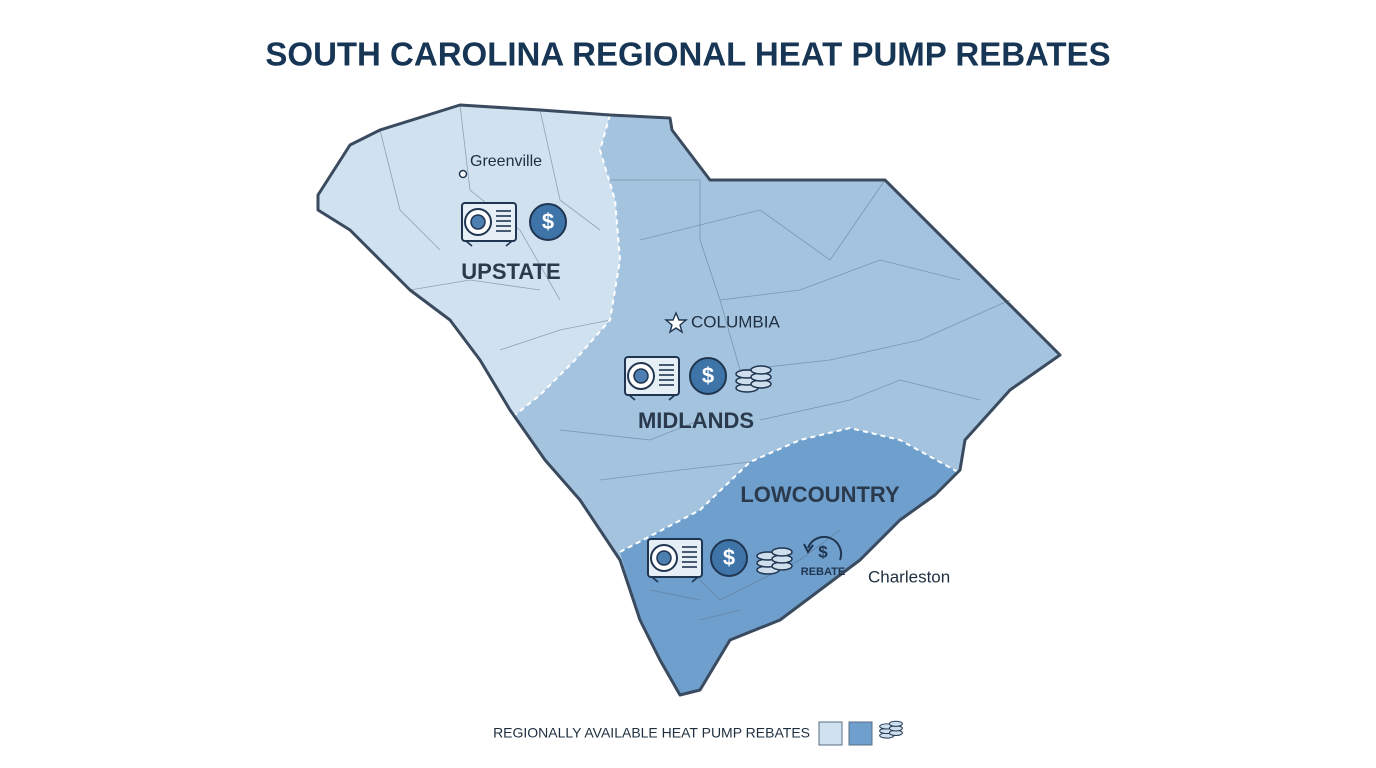 The width and height of the screenshot is (1376, 768). Describe the element at coordinates (909, 576) in the screenshot. I see `city-label: Charleston` at that location.